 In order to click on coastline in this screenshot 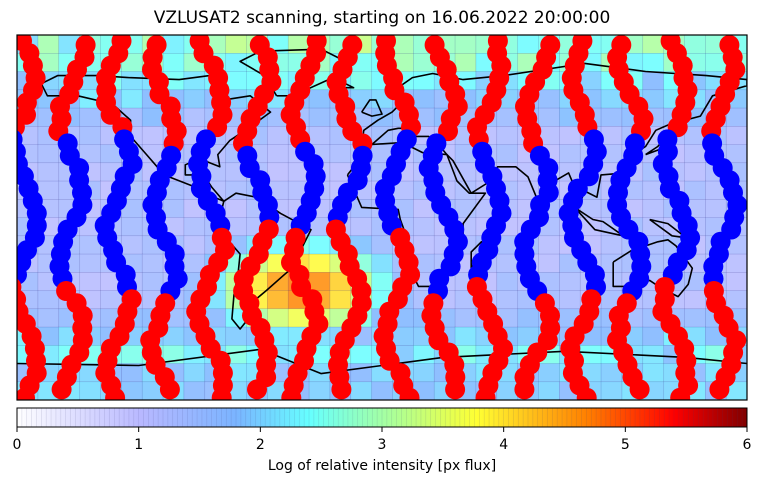, I will do `click(372, 108)`.